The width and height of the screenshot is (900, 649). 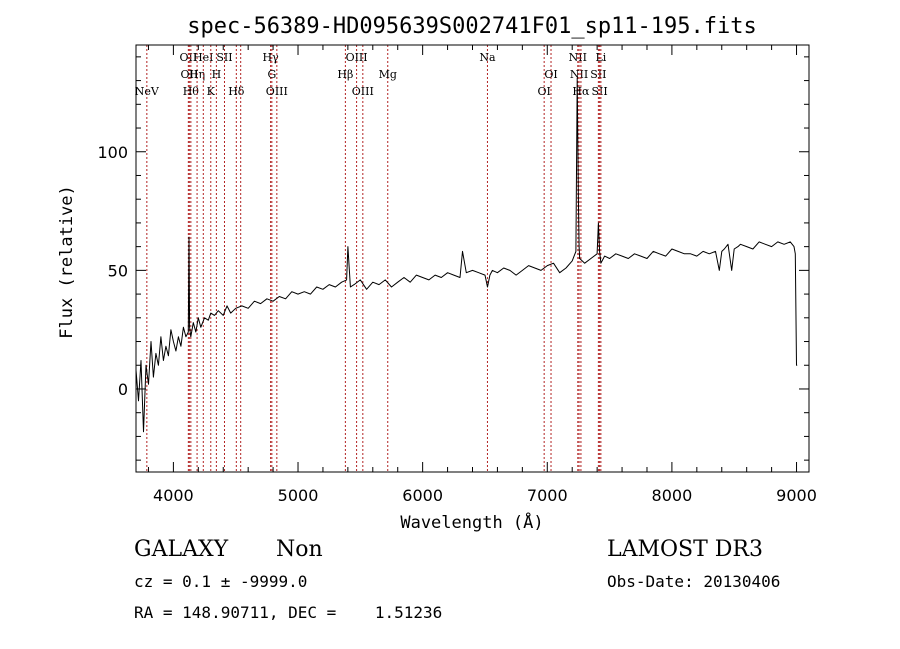 I want to click on redshift-value: cz = 0.1 ± -9999.0, so click(x=221, y=581).